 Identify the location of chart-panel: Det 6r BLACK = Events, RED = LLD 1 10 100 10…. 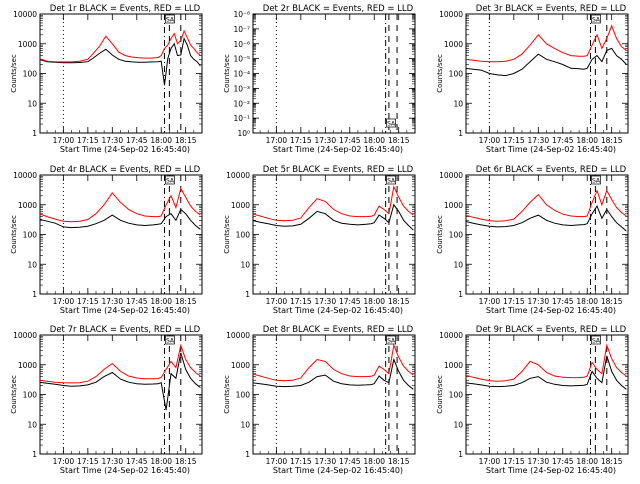
(532, 240).